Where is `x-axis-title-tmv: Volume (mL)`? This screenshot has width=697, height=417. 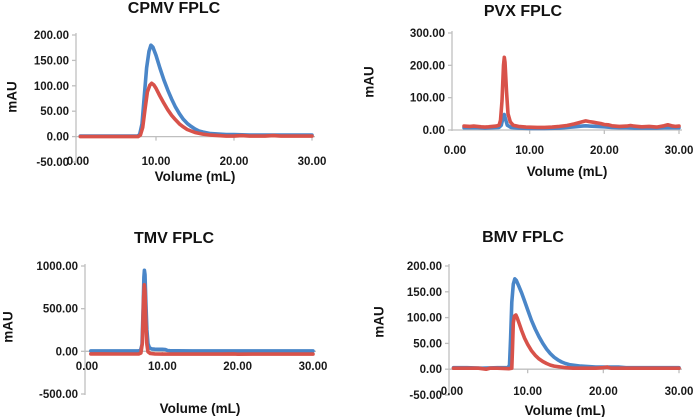 x-axis-title-tmv: Volume (mL) is located at coordinates (200, 408).